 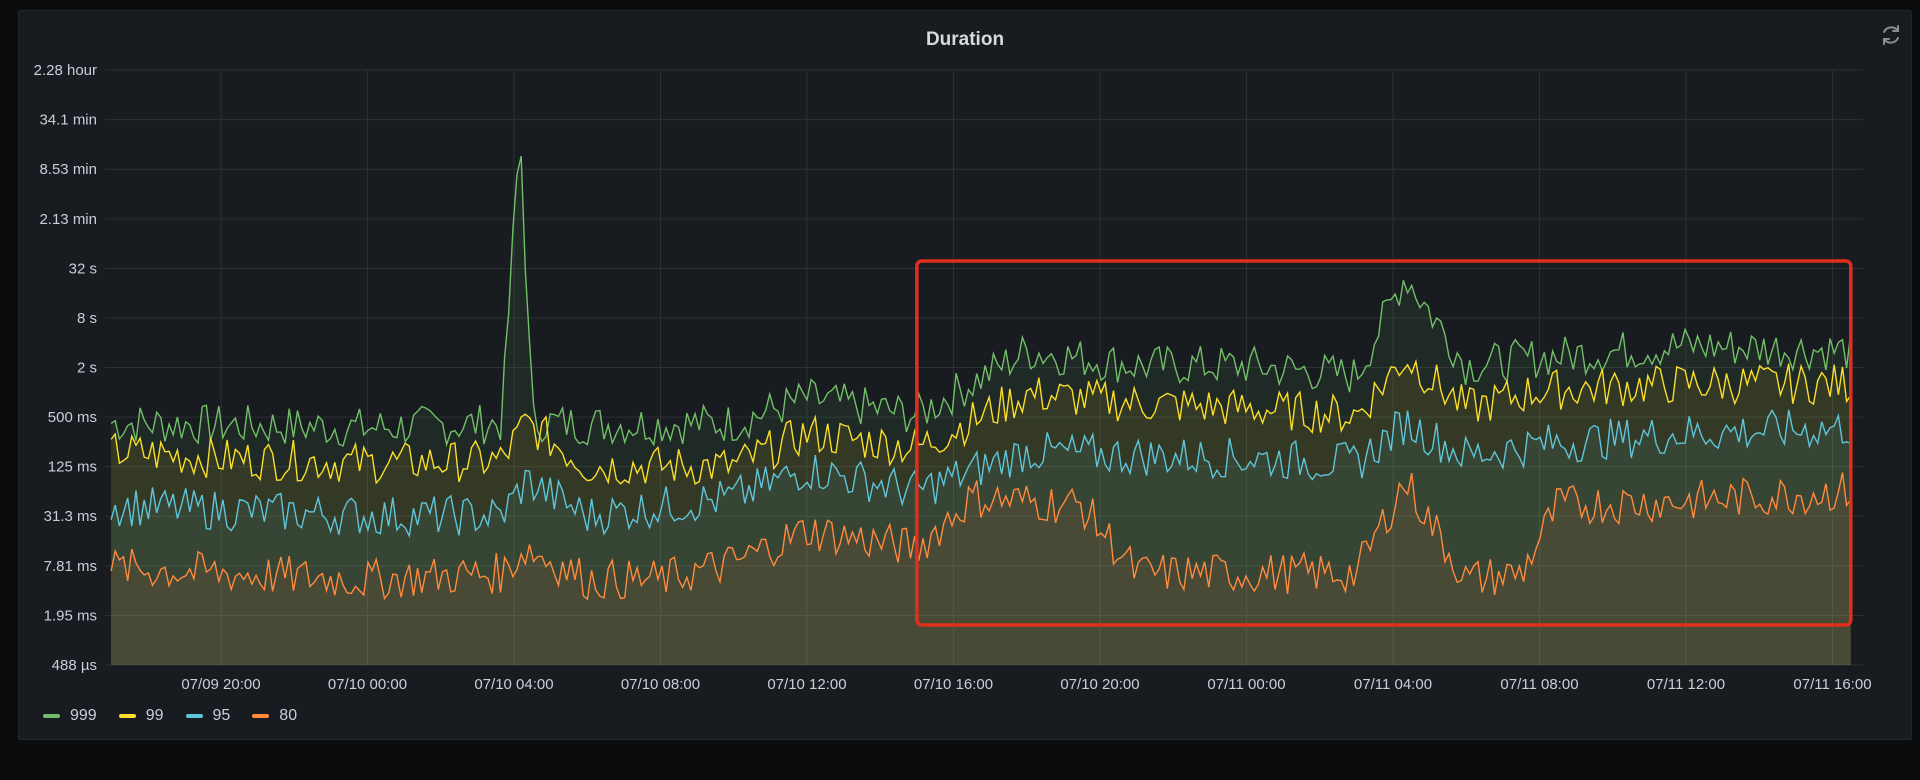 I want to click on y-tick-label: 2 s, so click(x=87, y=368).